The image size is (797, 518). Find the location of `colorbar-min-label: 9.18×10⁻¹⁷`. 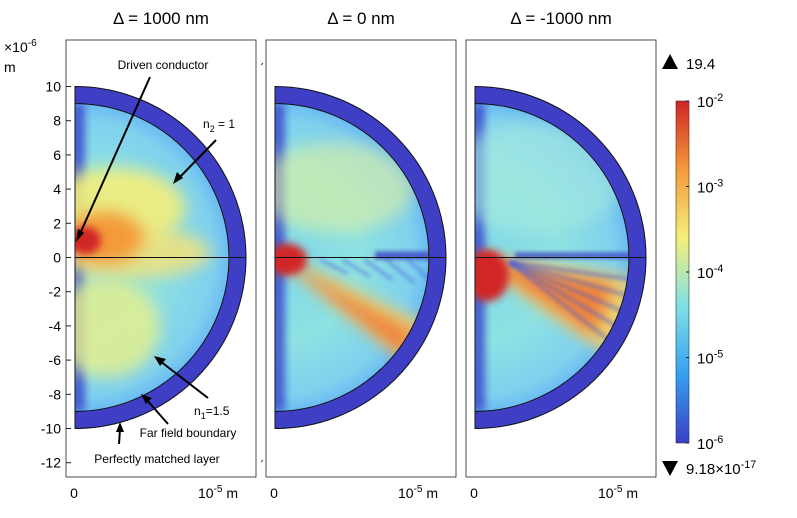

colorbar-min-label: 9.18×10⁻¹⁷ is located at coordinates (721, 468).